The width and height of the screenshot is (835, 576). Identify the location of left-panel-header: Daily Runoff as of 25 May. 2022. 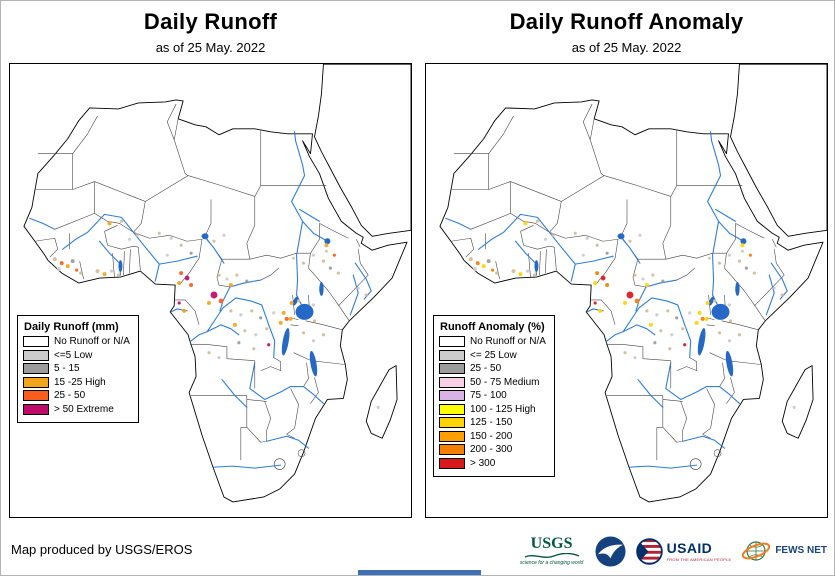
(210, 32).